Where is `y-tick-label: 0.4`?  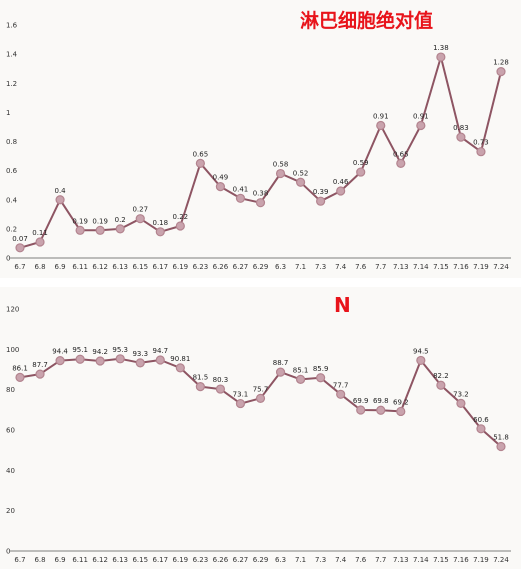
y-tick-label: 0.4 is located at coordinates (12, 200).